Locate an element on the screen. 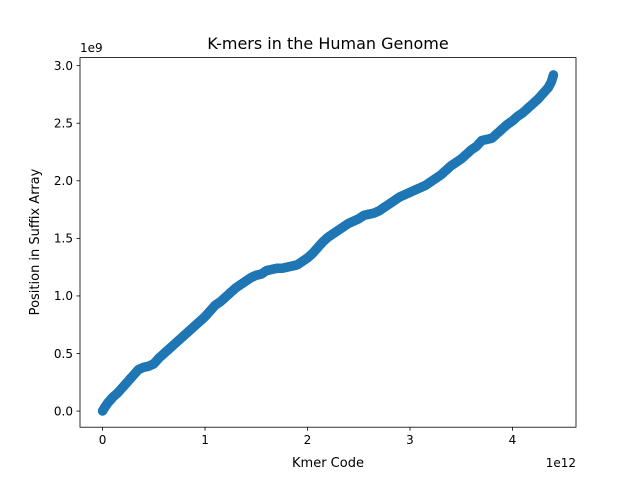  y-multiplier-label: 1e9 is located at coordinates (91, 48).